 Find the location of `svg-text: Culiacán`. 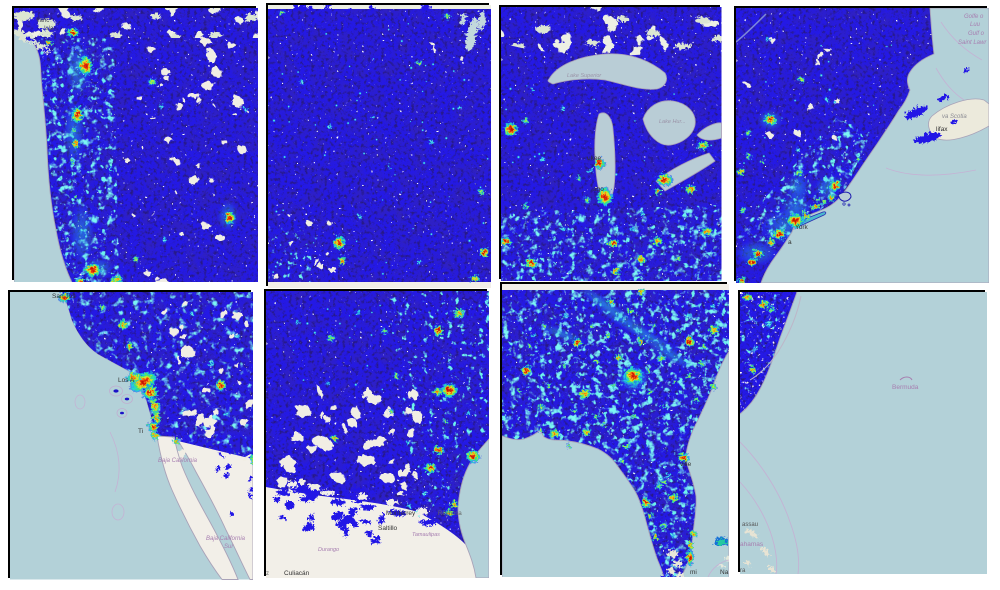

svg-text: Culiacán is located at coordinates (297, 573).